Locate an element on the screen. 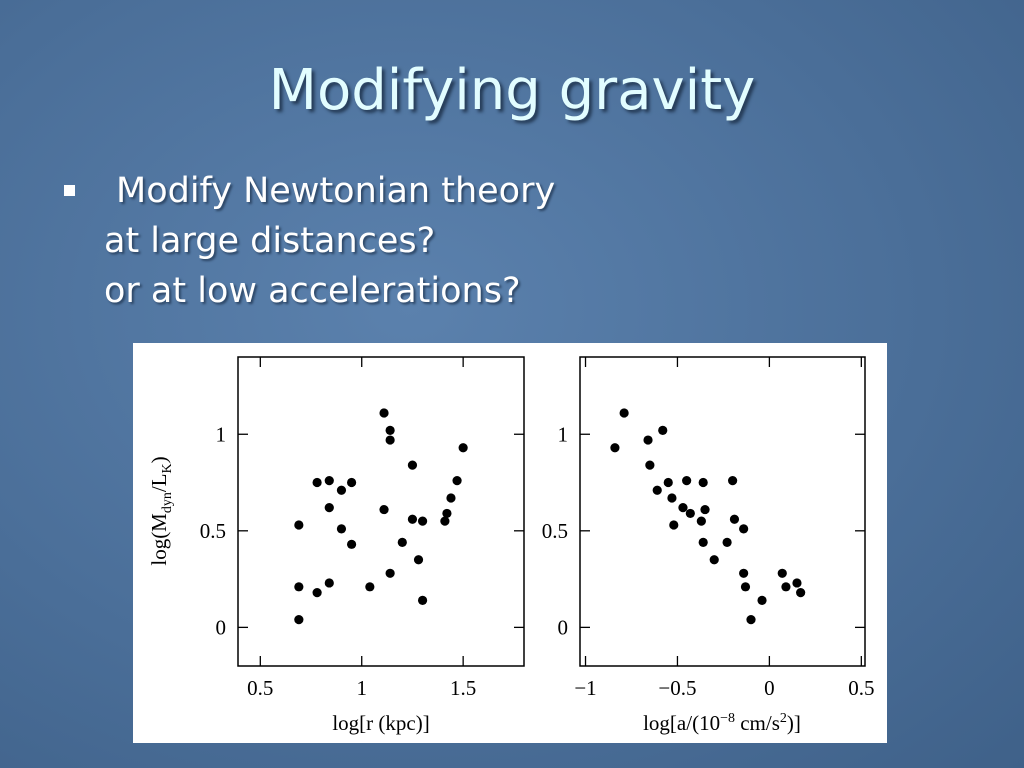  label-part: )] is located at coordinates (794, 723).